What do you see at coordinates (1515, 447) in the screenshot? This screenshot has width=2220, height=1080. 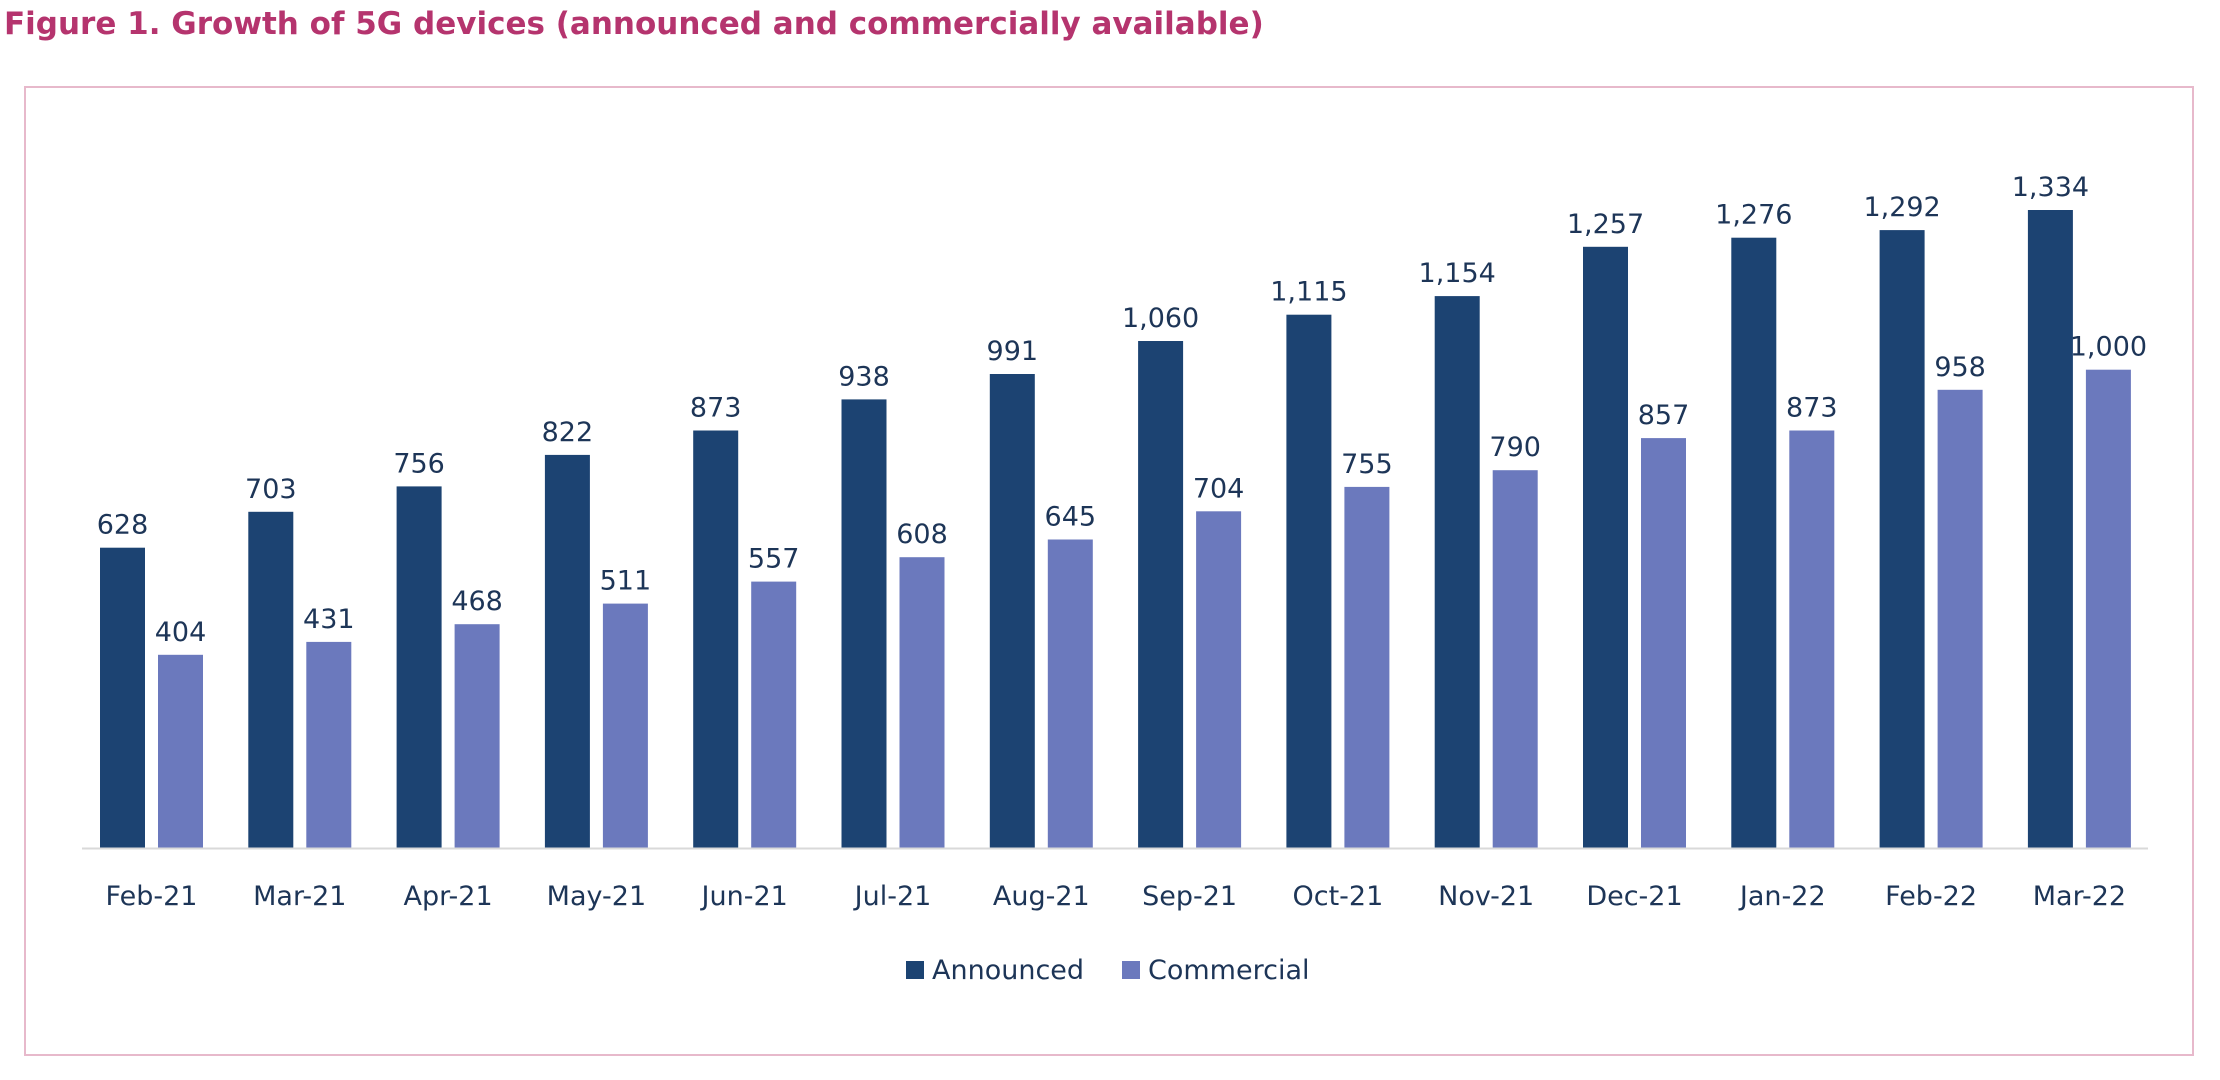 I see `data-label-commercial-nov-21: 790` at bounding box center [1515, 447].